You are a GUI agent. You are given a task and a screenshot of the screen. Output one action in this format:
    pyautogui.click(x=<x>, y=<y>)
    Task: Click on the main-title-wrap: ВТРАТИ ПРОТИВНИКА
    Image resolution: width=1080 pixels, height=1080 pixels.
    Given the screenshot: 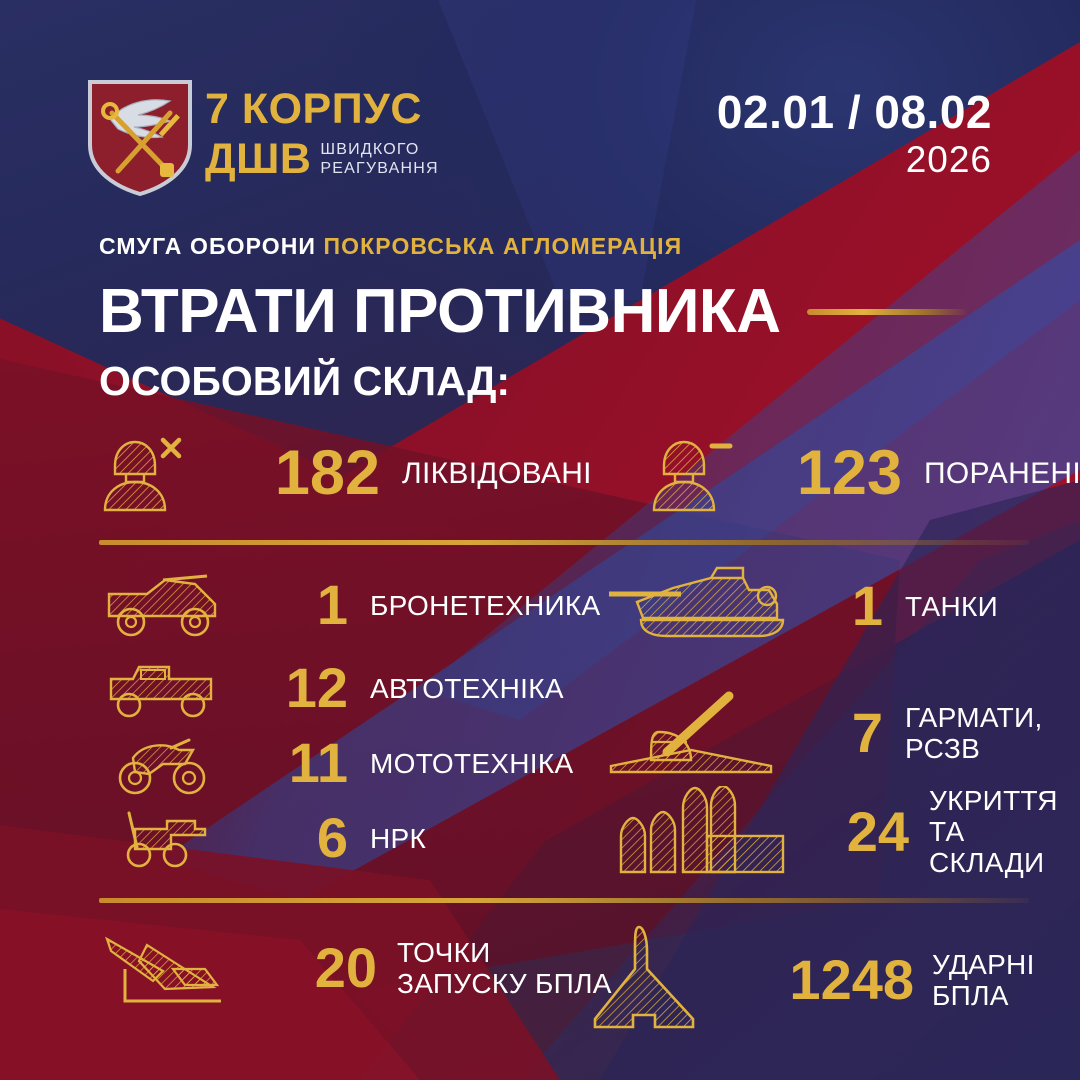 What is the action you would take?
    pyautogui.click(x=533, y=312)
    